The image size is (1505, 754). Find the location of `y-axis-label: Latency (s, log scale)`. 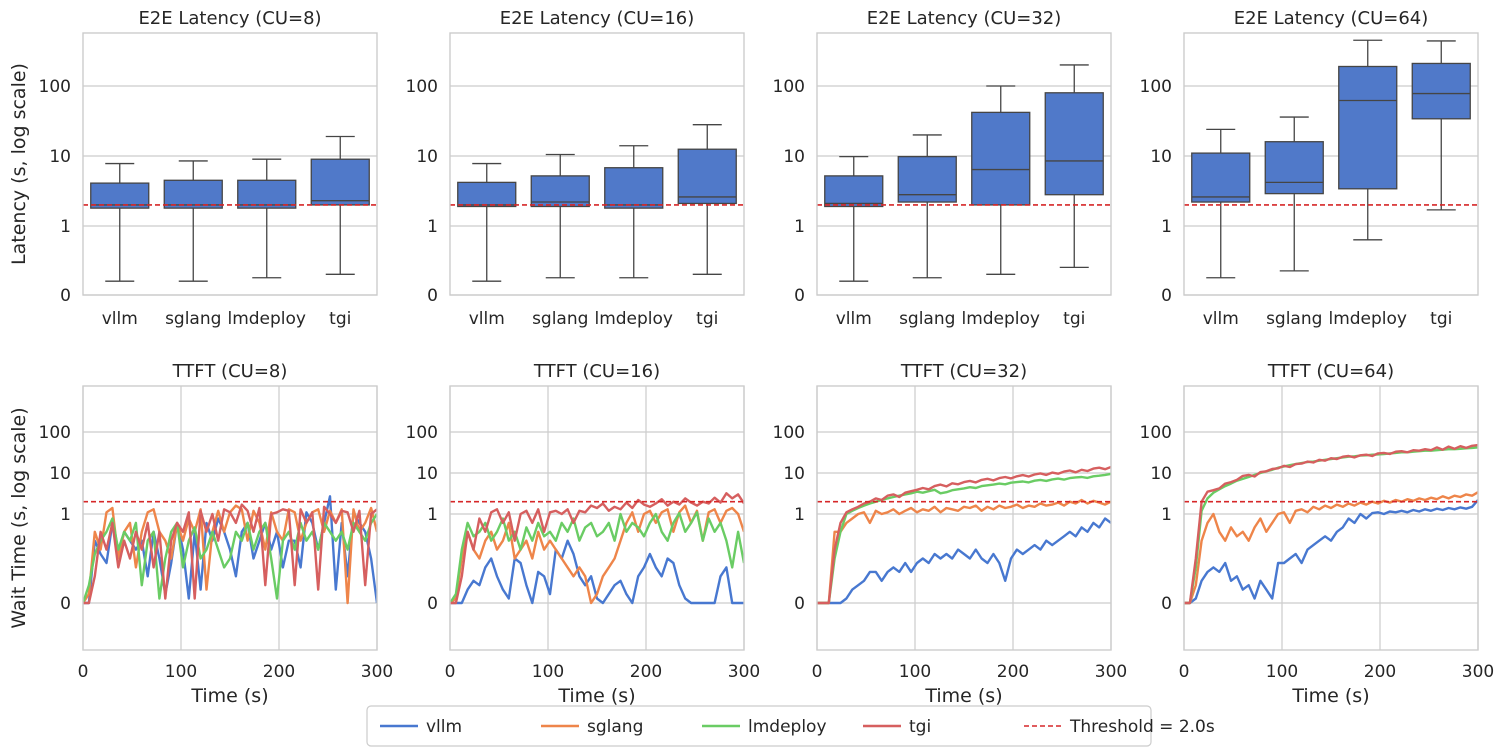

y-axis-label: Latency (s, log scale) is located at coordinates (19, 164).